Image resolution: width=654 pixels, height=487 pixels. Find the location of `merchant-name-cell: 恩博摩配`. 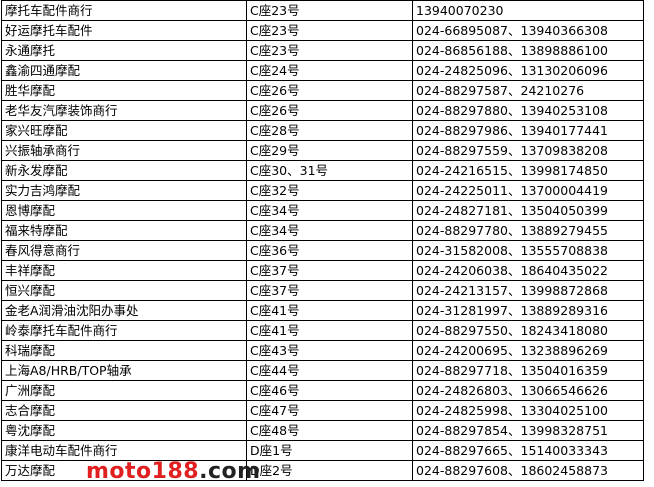

merchant-name-cell: 恩博摩配 is located at coordinates (124, 210).